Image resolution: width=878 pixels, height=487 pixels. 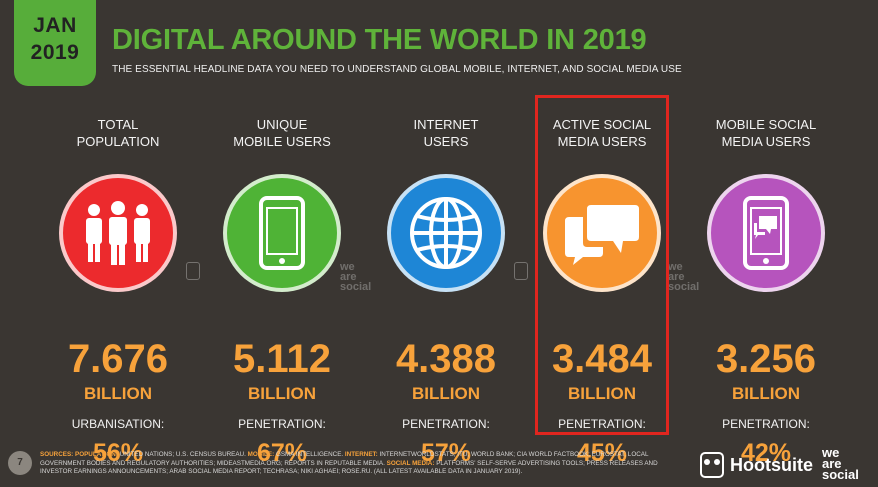 I want to click on highlight-box, so click(x=602, y=265).